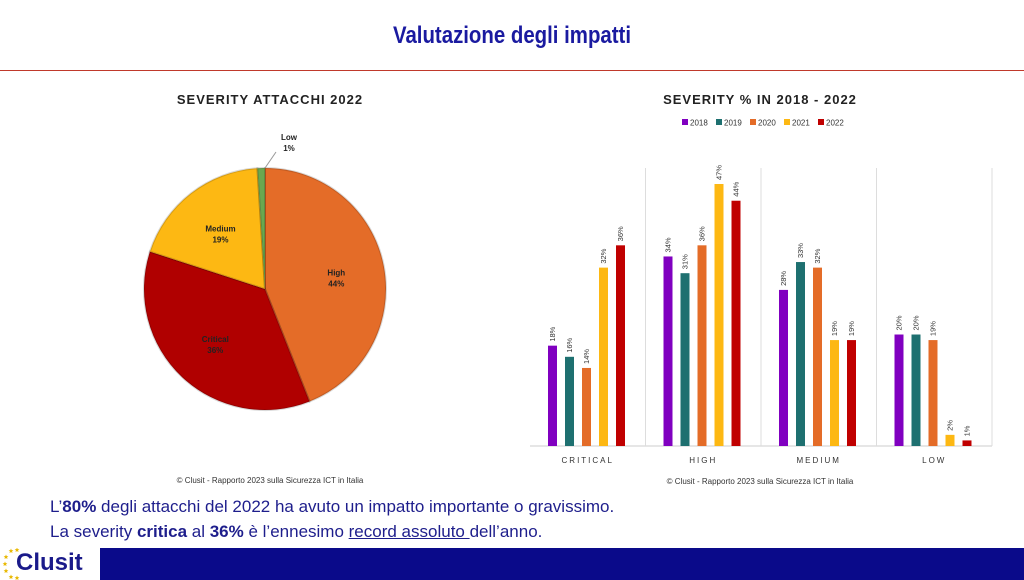 The height and width of the screenshot is (580, 1024). Describe the element at coordinates (801, 123) in the screenshot. I see `legend-label-2021: 2021` at that location.